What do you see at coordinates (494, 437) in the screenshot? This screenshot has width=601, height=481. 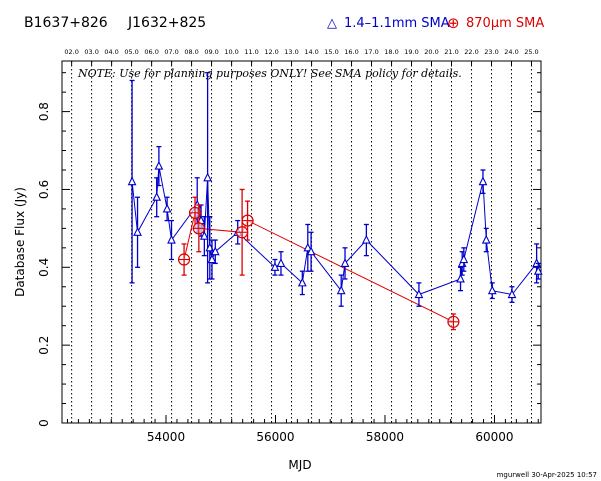 I see `x-tick-label: 60000` at bounding box center [494, 437].